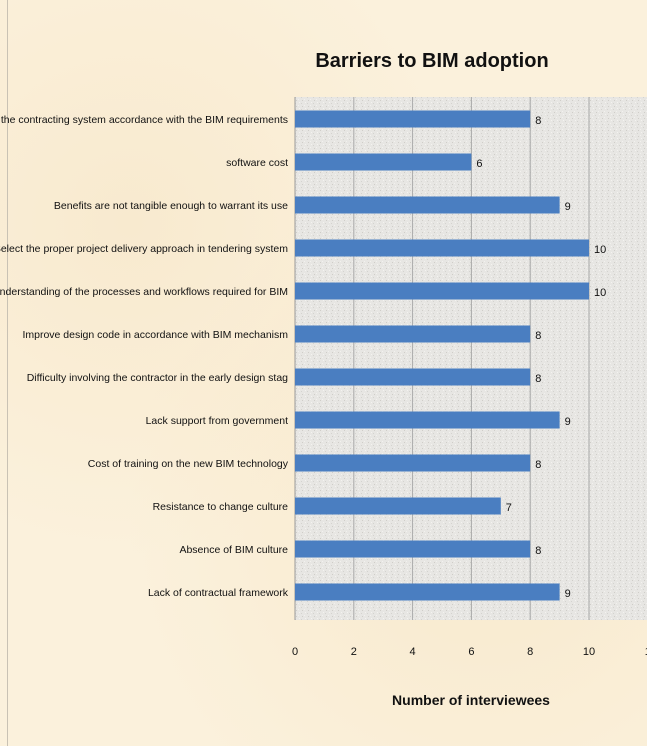 This screenshot has height=746, width=647. What do you see at coordinates (221, 507) in the screenshot?
I see `category-label: Resistance to change culture` at bounding box center [221, 507].